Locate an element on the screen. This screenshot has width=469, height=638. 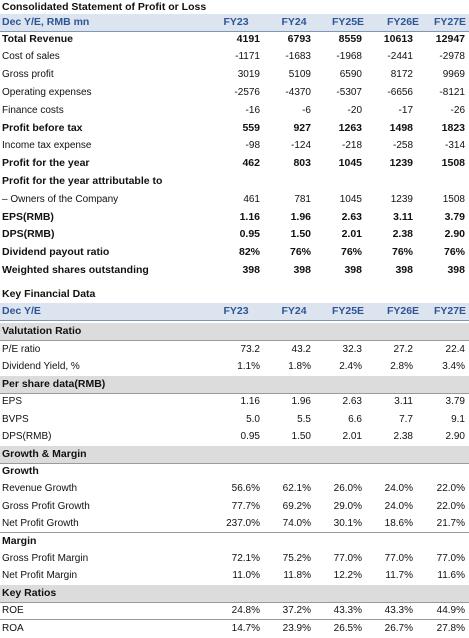
section-growth-margin: Growth & Margin is located at coordinates (234, 455).